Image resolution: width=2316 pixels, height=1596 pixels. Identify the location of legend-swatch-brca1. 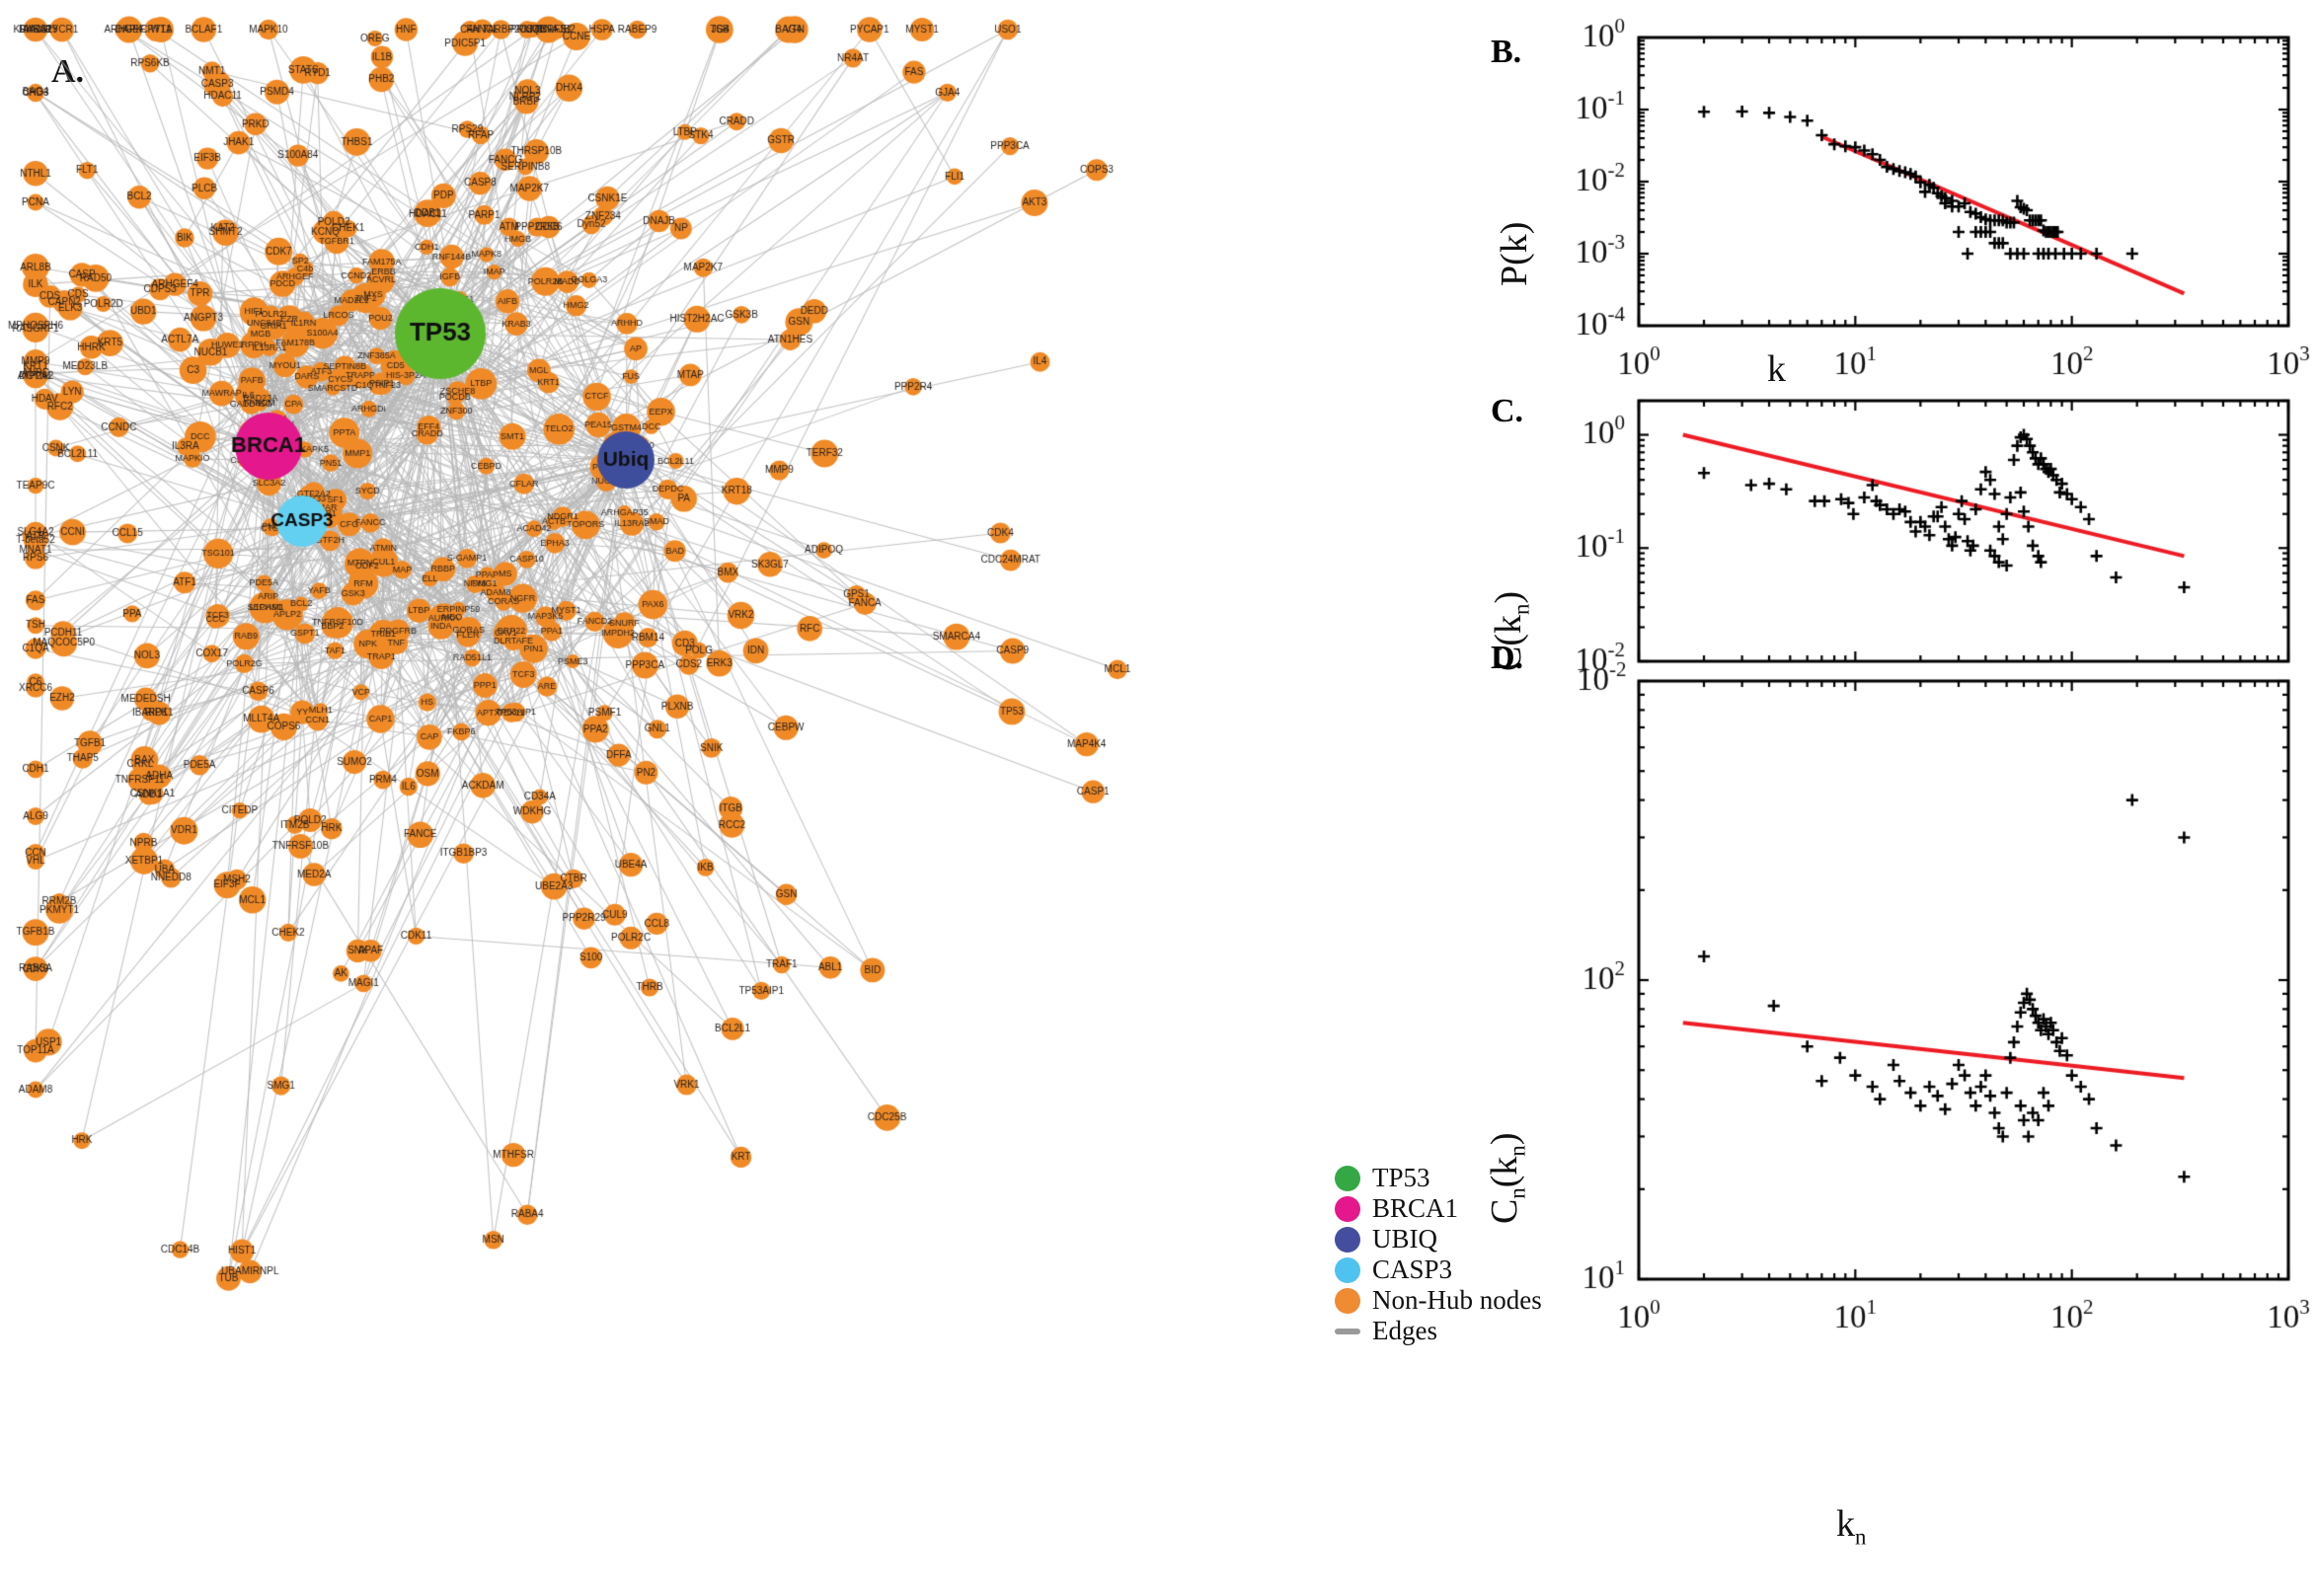
(1347, 1208).